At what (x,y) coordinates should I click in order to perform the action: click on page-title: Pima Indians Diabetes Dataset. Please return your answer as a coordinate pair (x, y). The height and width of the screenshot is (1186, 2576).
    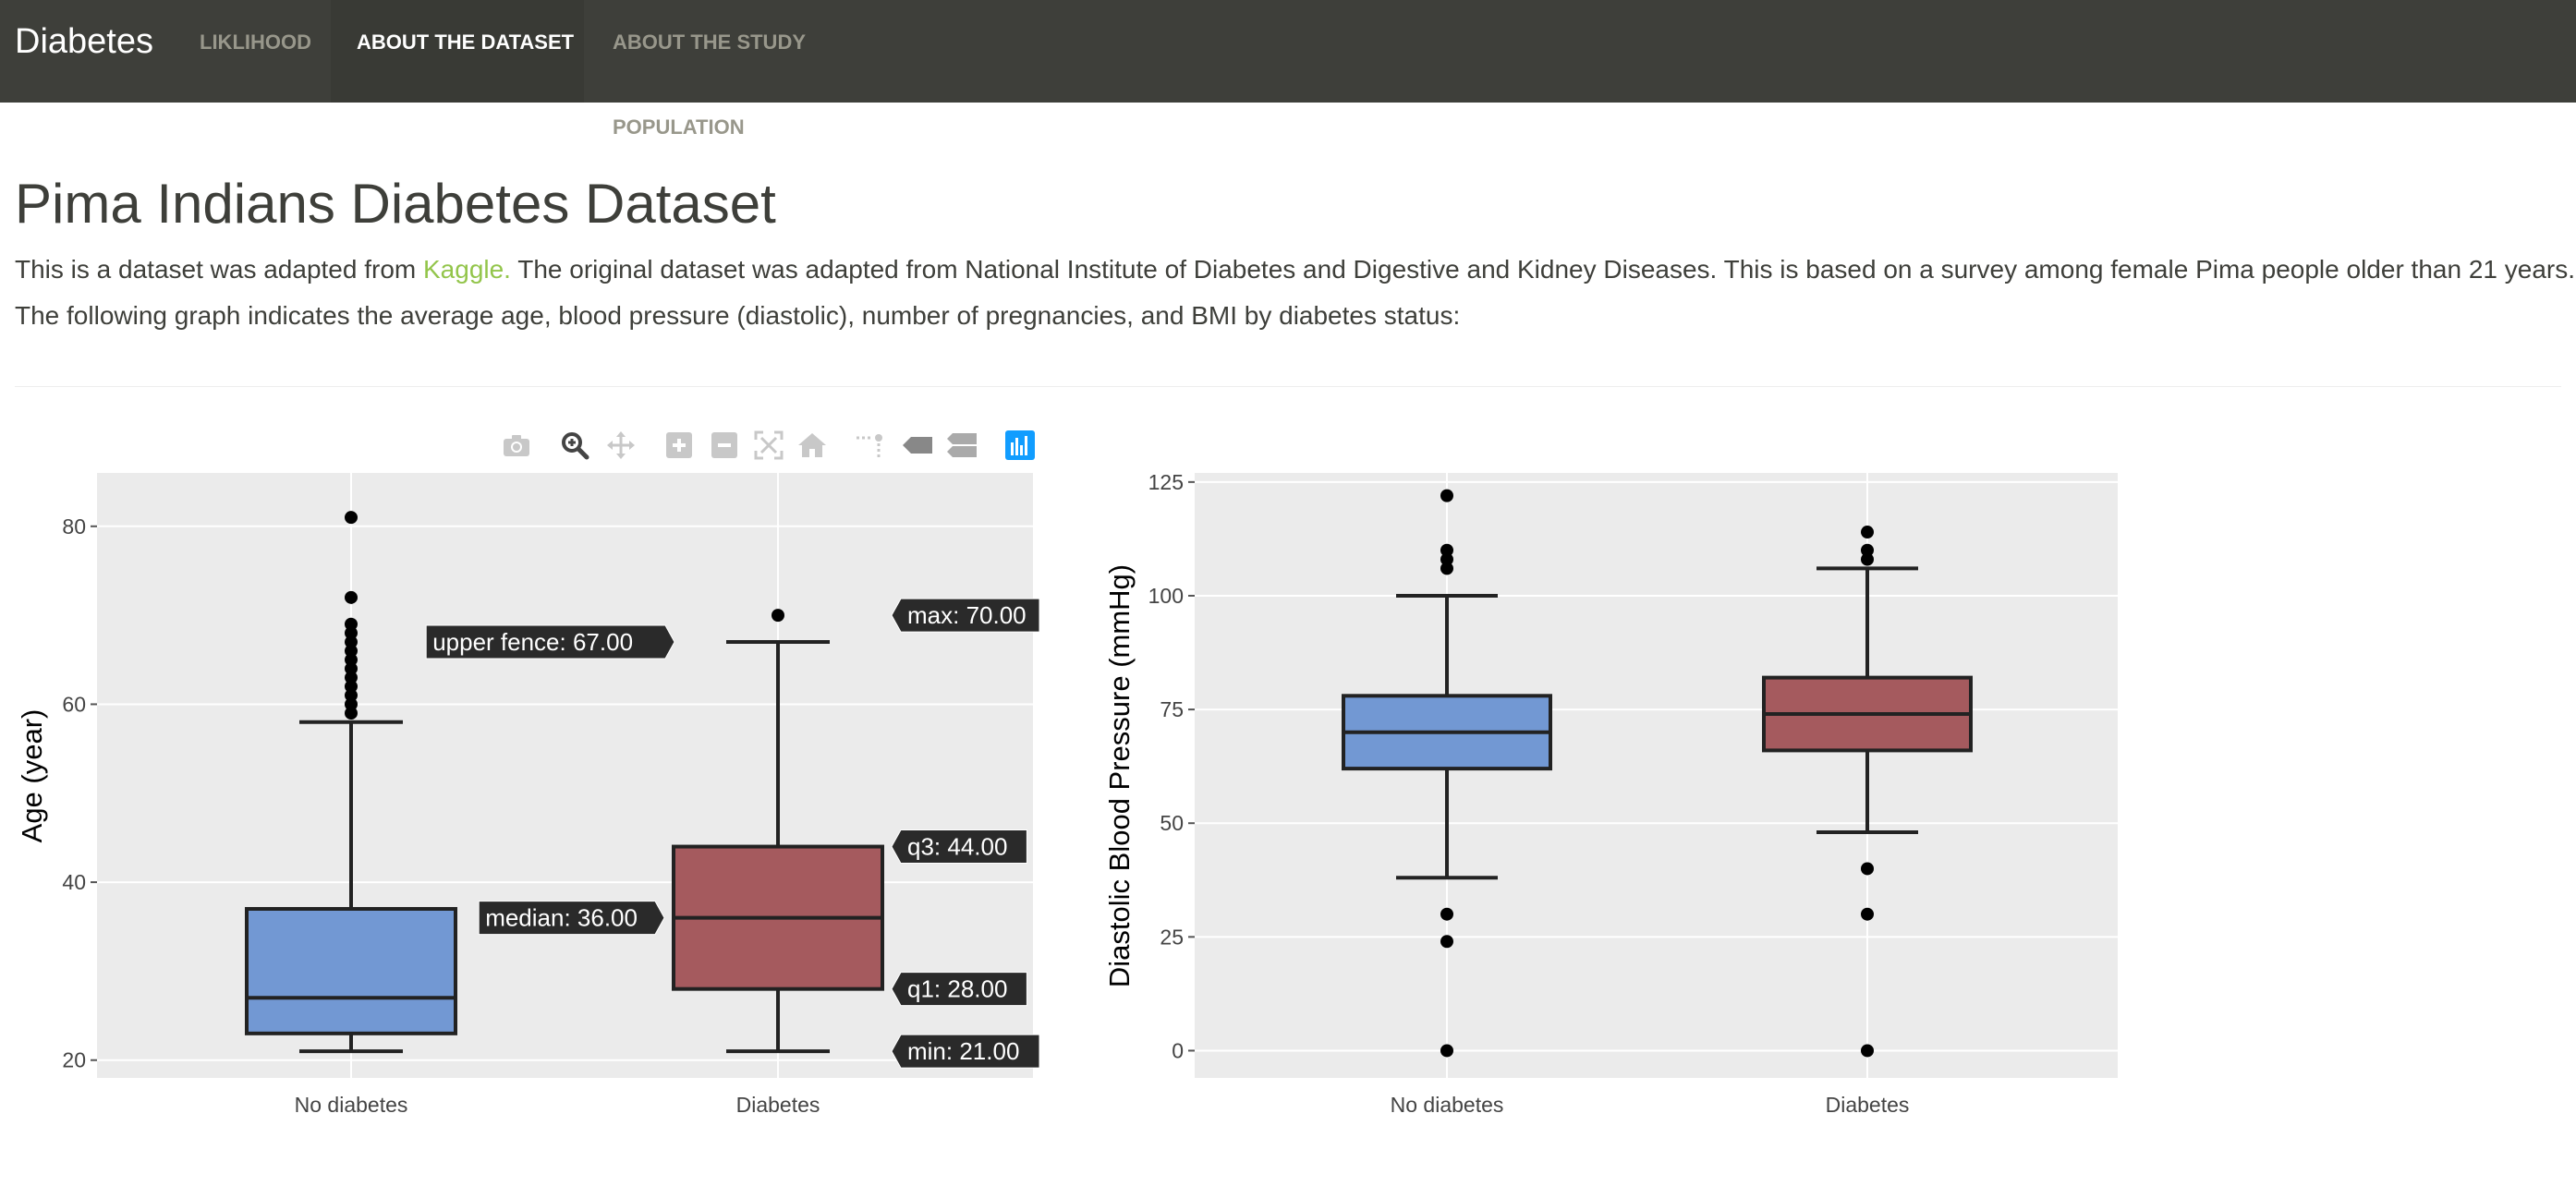
    Looking at the image, I should click on (395, 204).